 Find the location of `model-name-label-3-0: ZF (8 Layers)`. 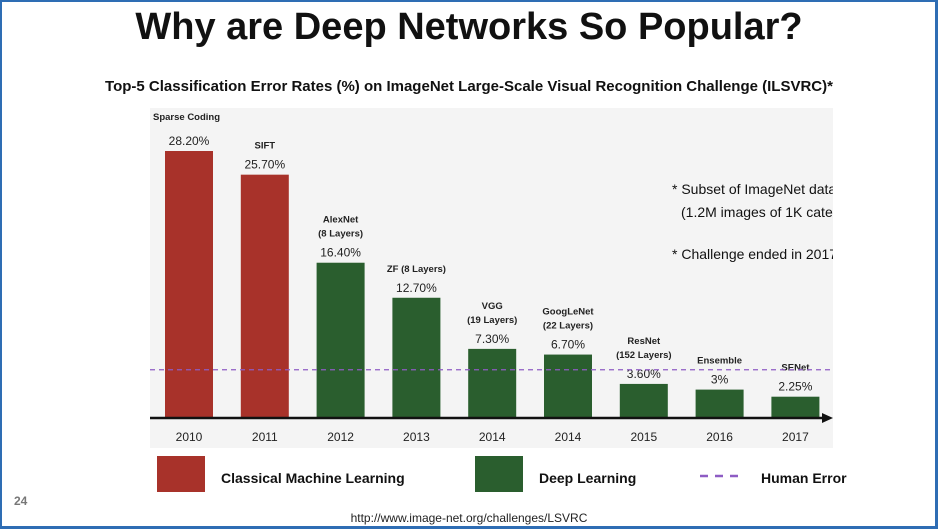

model-name-label-3-0: ZF (8 Layers) is located at coordinates (416, 269).